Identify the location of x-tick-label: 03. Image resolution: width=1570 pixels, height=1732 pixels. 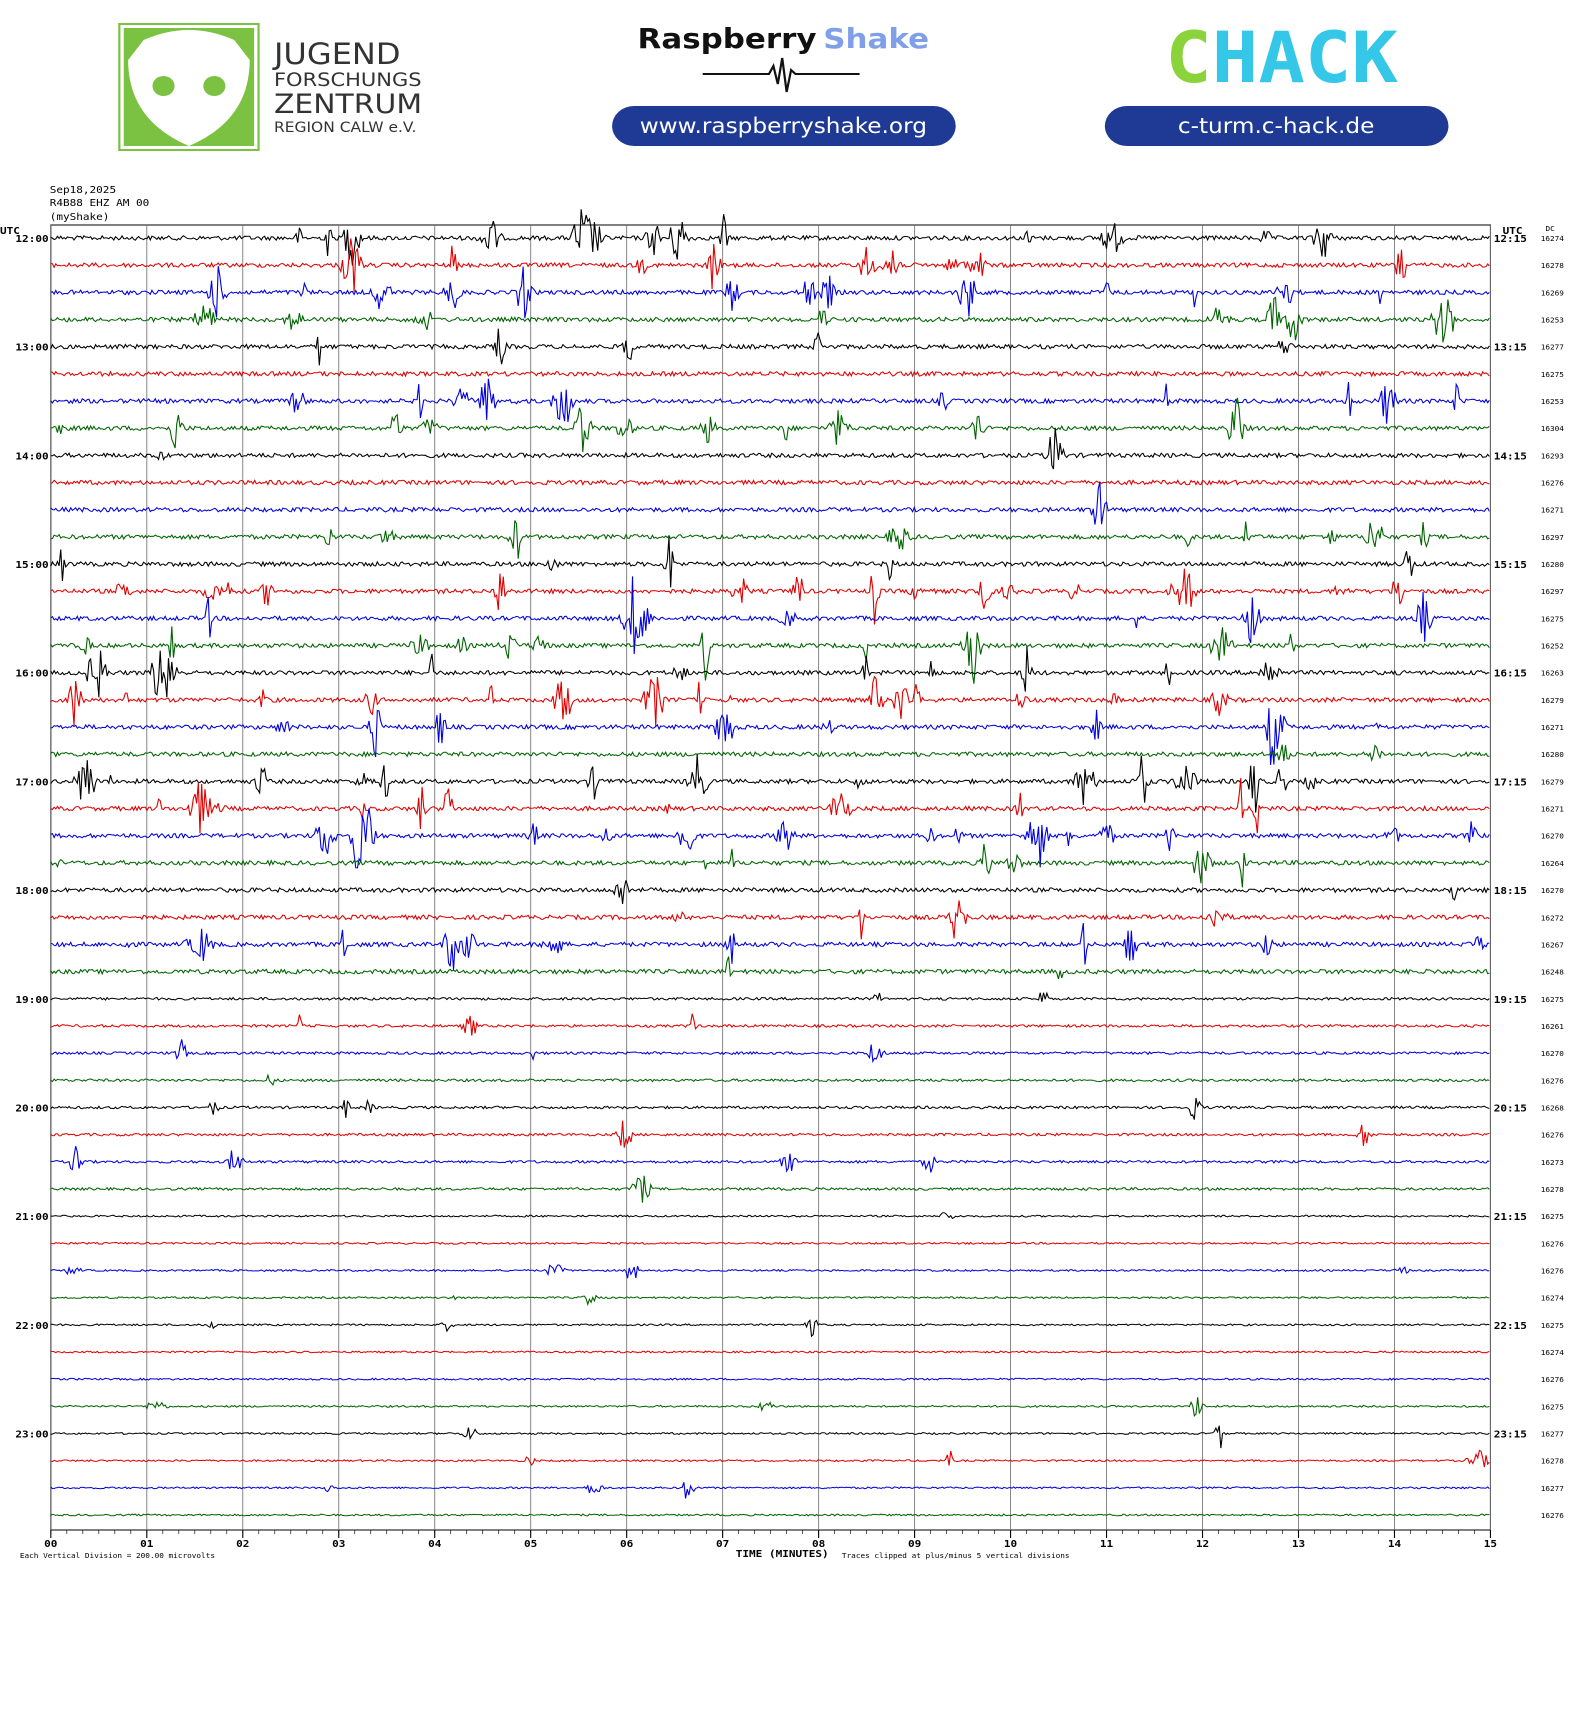
(338, 1543).